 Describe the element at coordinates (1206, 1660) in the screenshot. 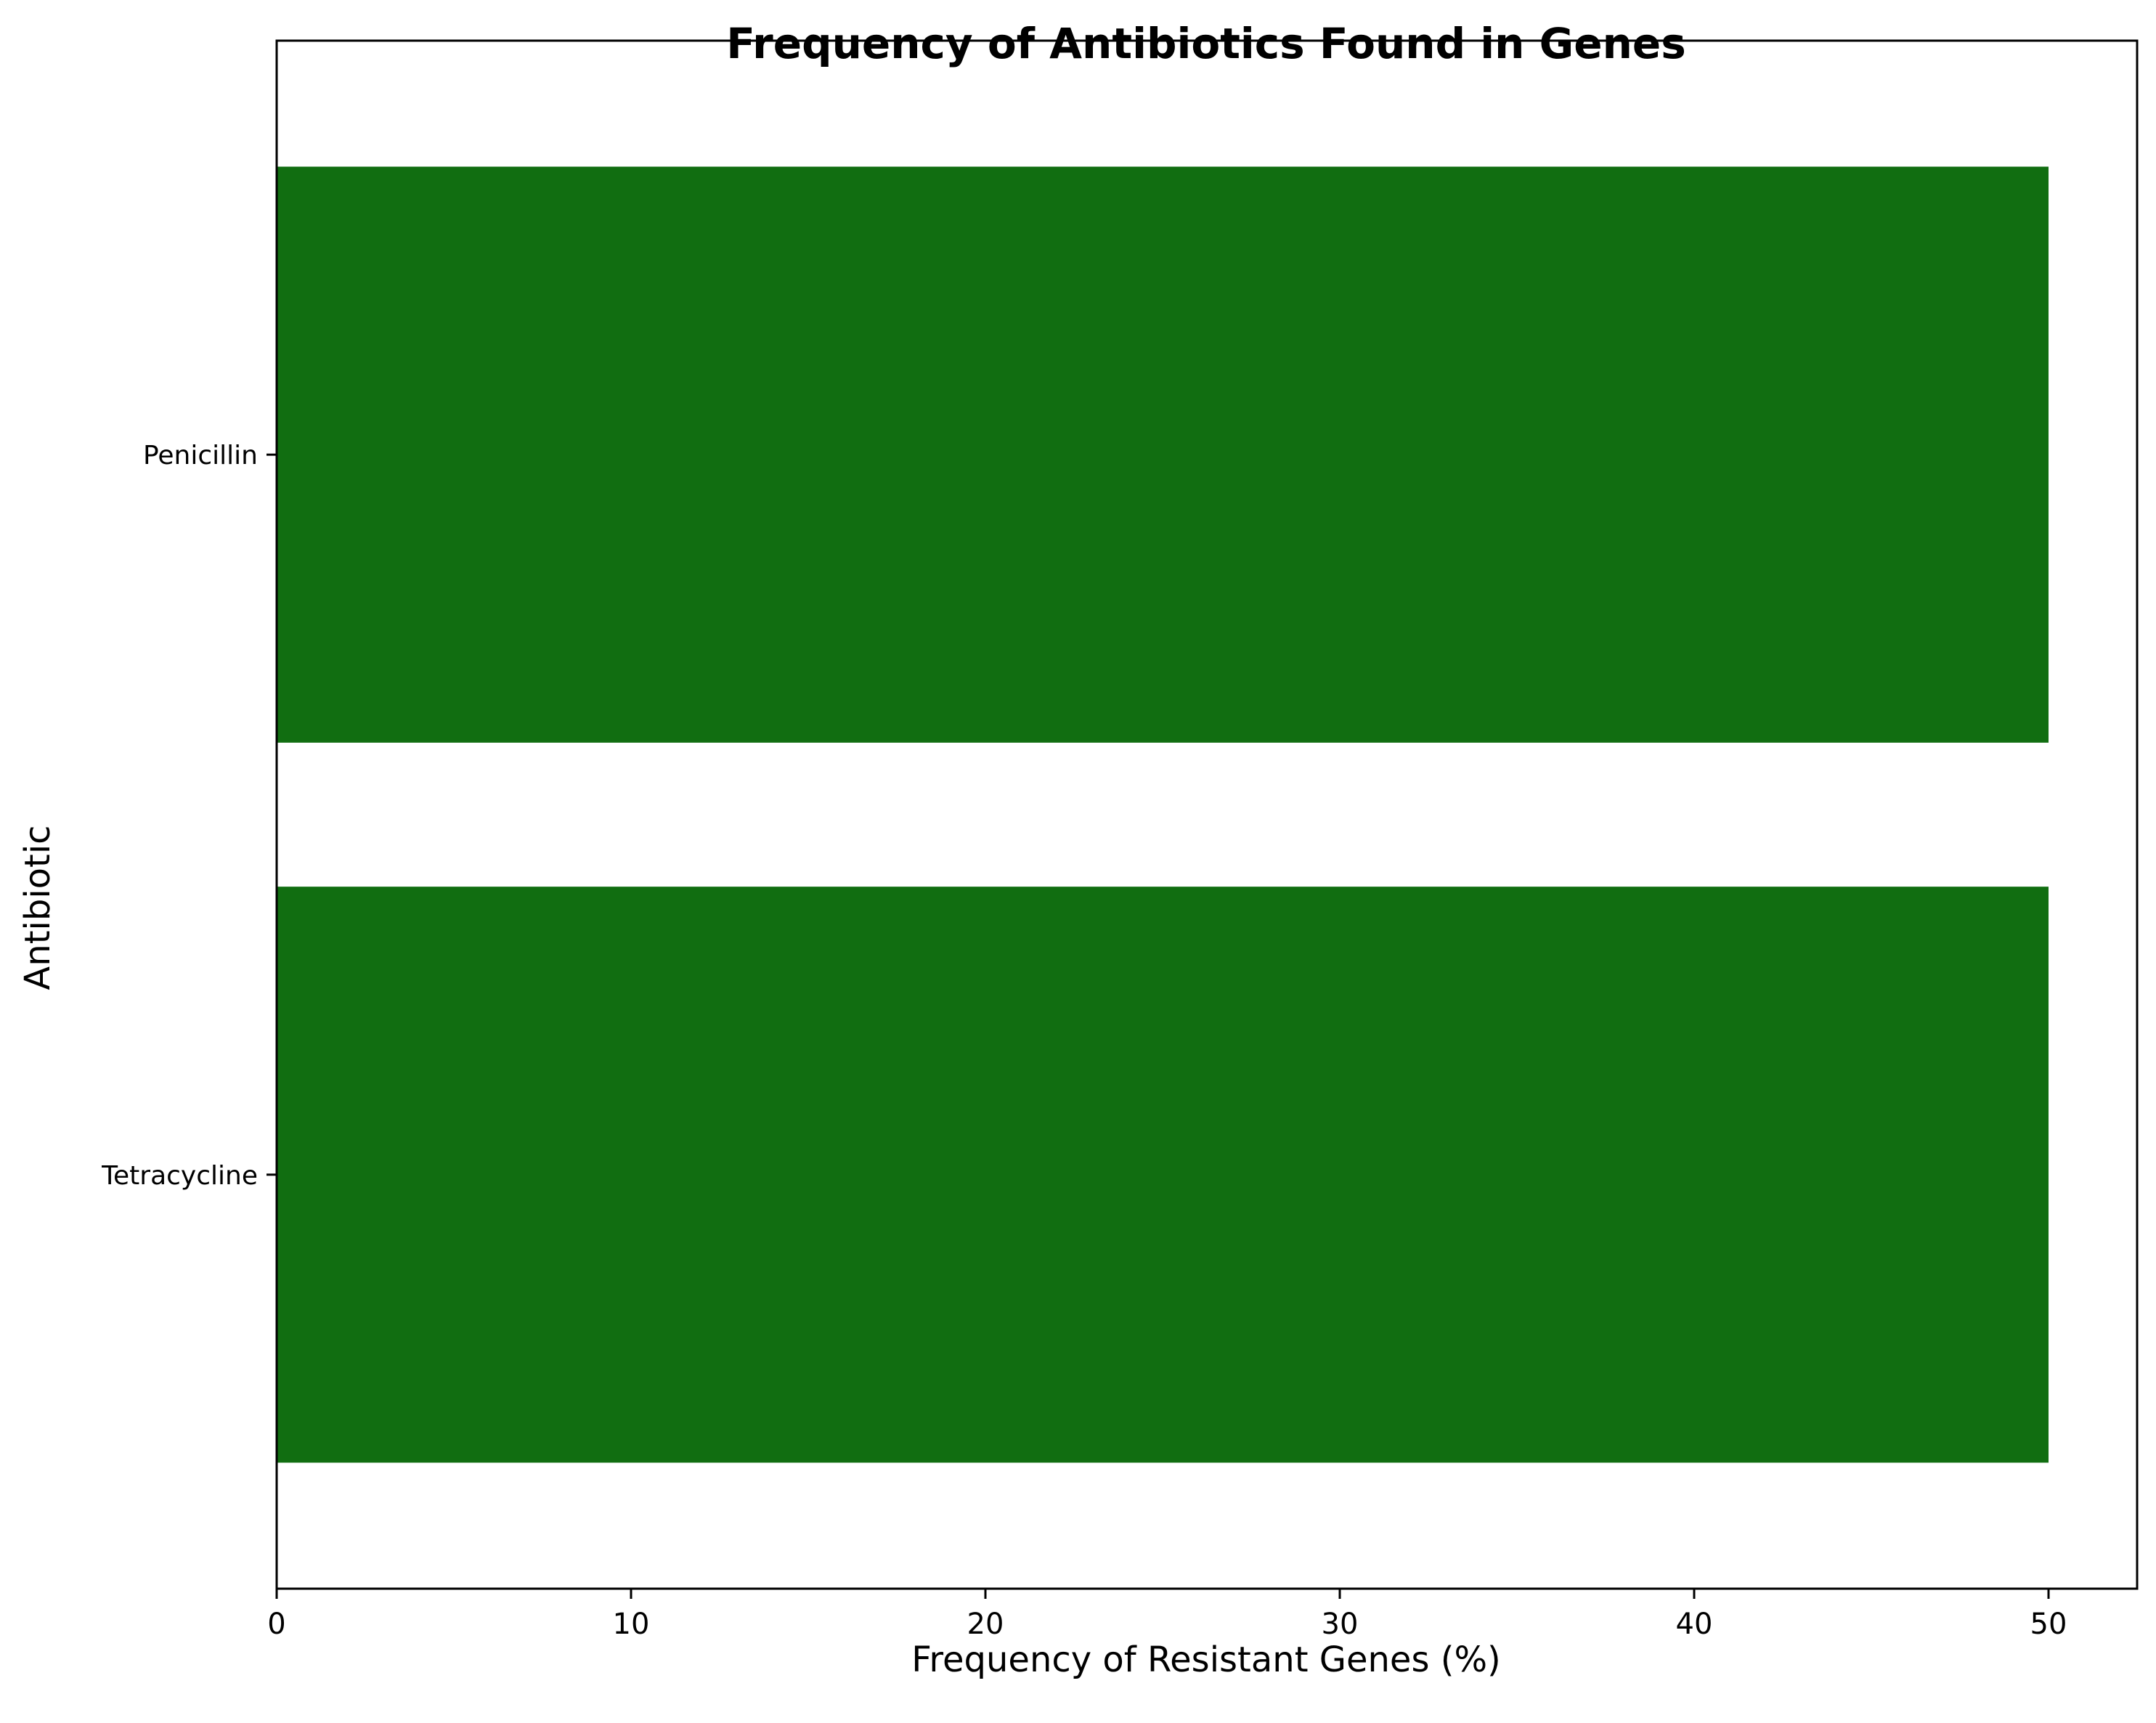

I see `x-axis-label: Frequency of Resistant Genes (%)` at that location.